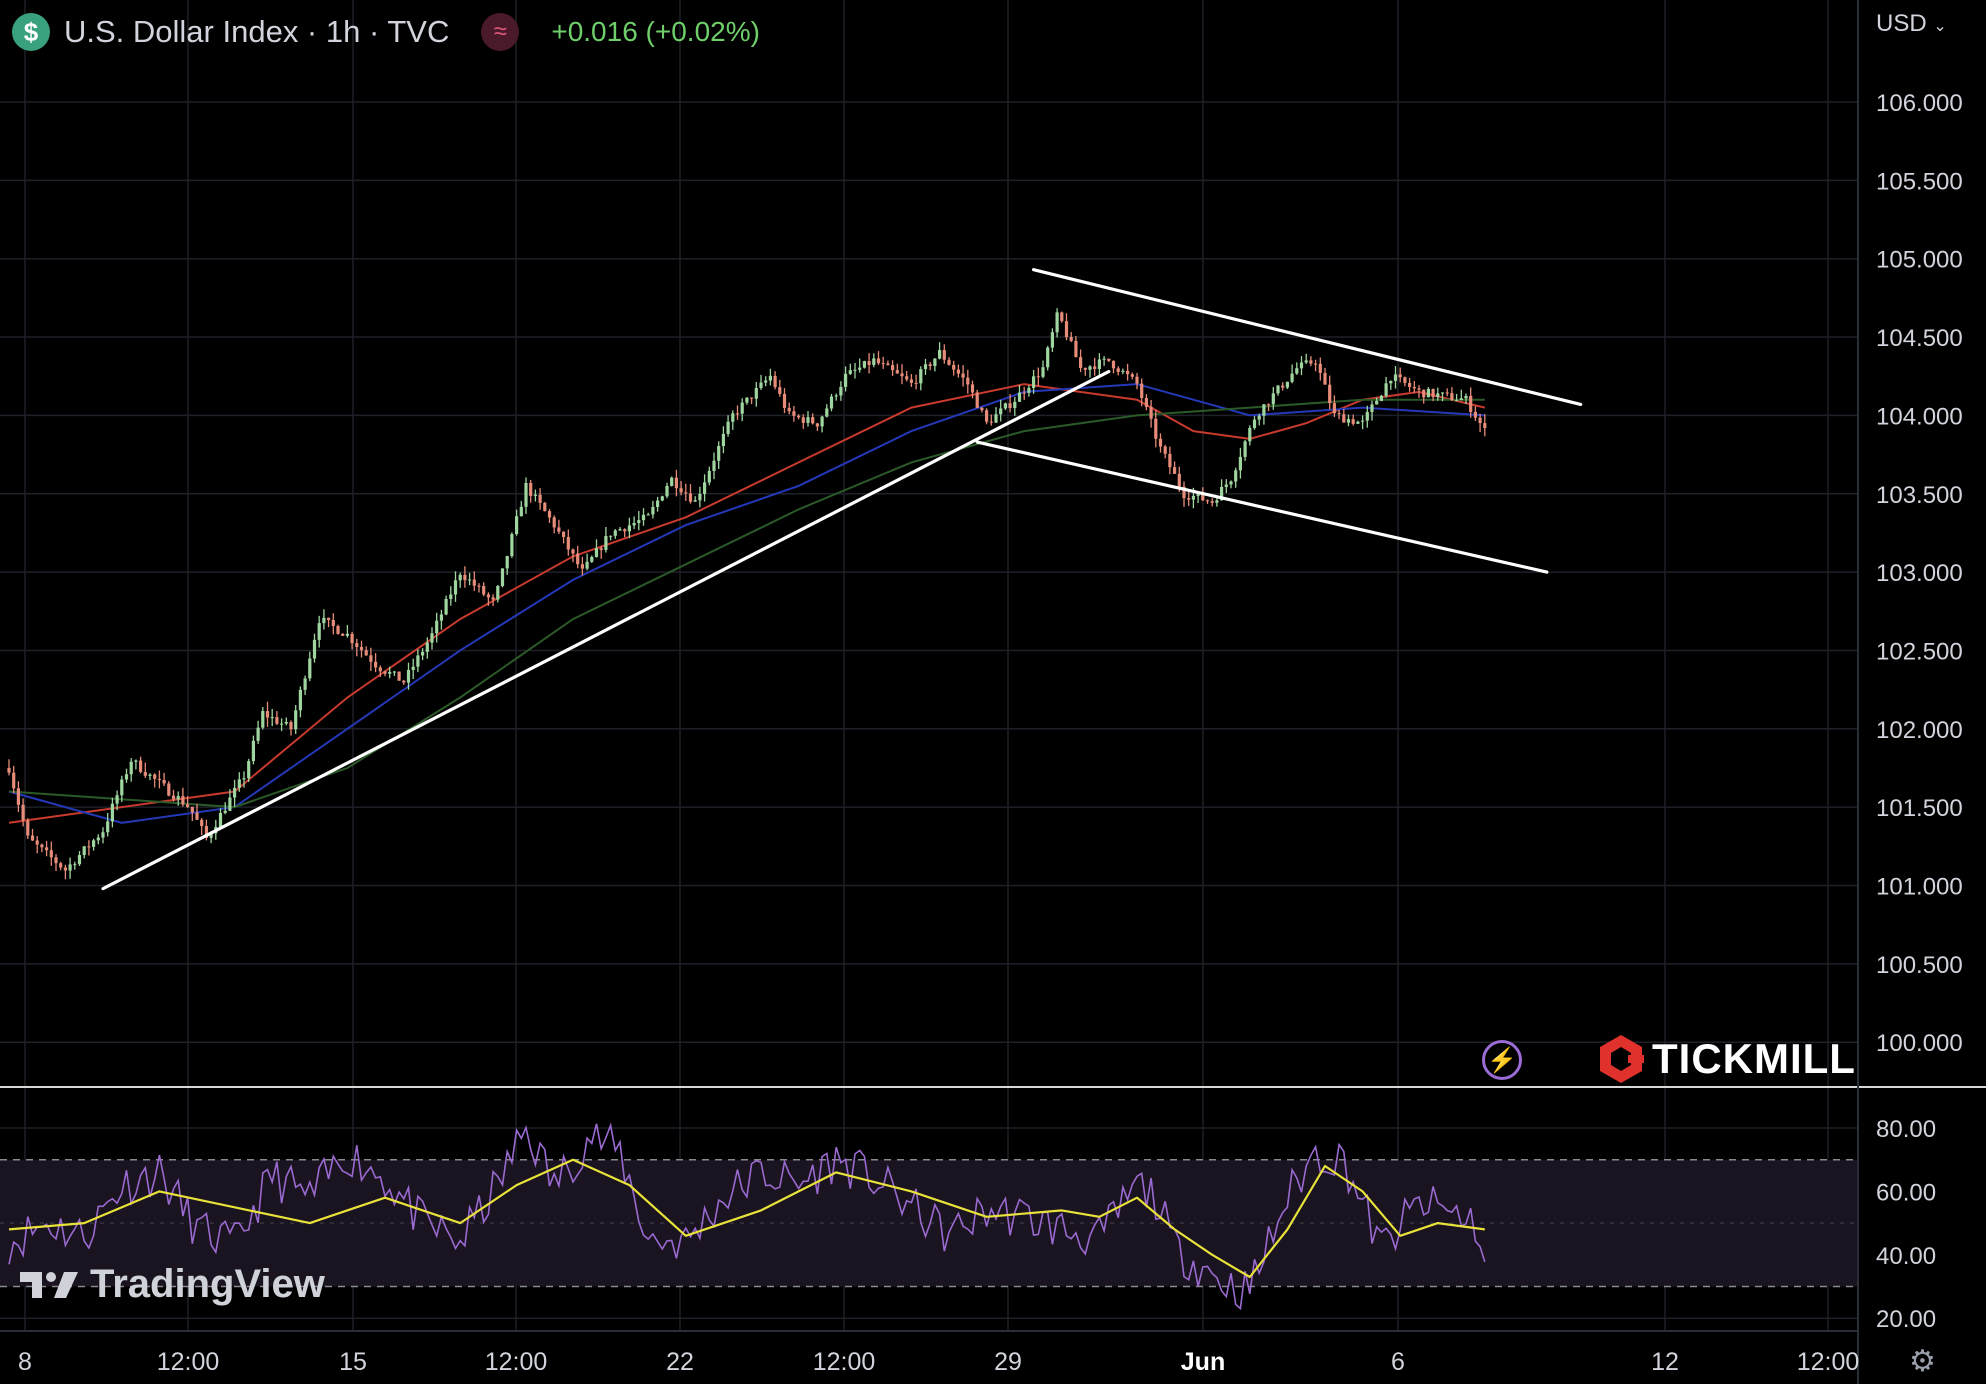 Image resolution: width=1986 pixels, height=1384 pixels. What do you see at coordinates (1906, 1319) in the screenshot?
I see `rsi-tick-label: 20.00` at bounding box center [1906, 1319].